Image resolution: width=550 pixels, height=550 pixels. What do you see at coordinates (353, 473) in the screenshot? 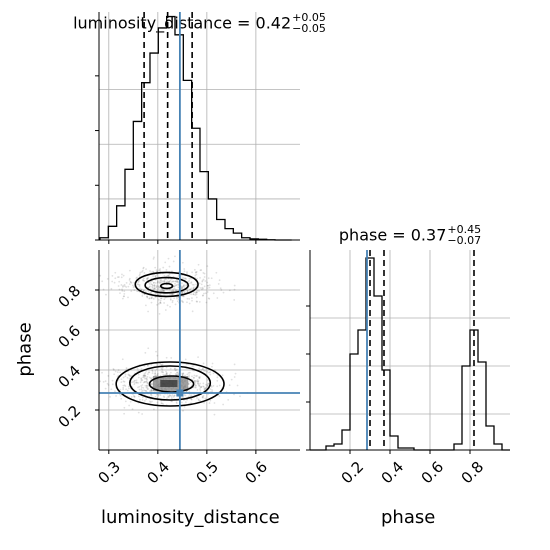
I see `x-tick-label: 0.2` at bounding box center [353, 473].